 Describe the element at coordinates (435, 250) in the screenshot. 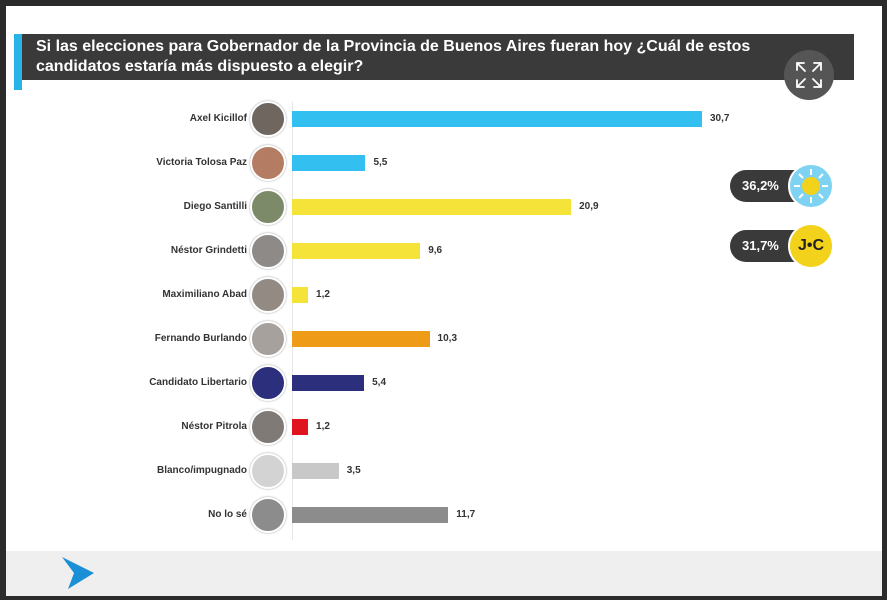

I see `bar-value-label: 9,6` at that location.